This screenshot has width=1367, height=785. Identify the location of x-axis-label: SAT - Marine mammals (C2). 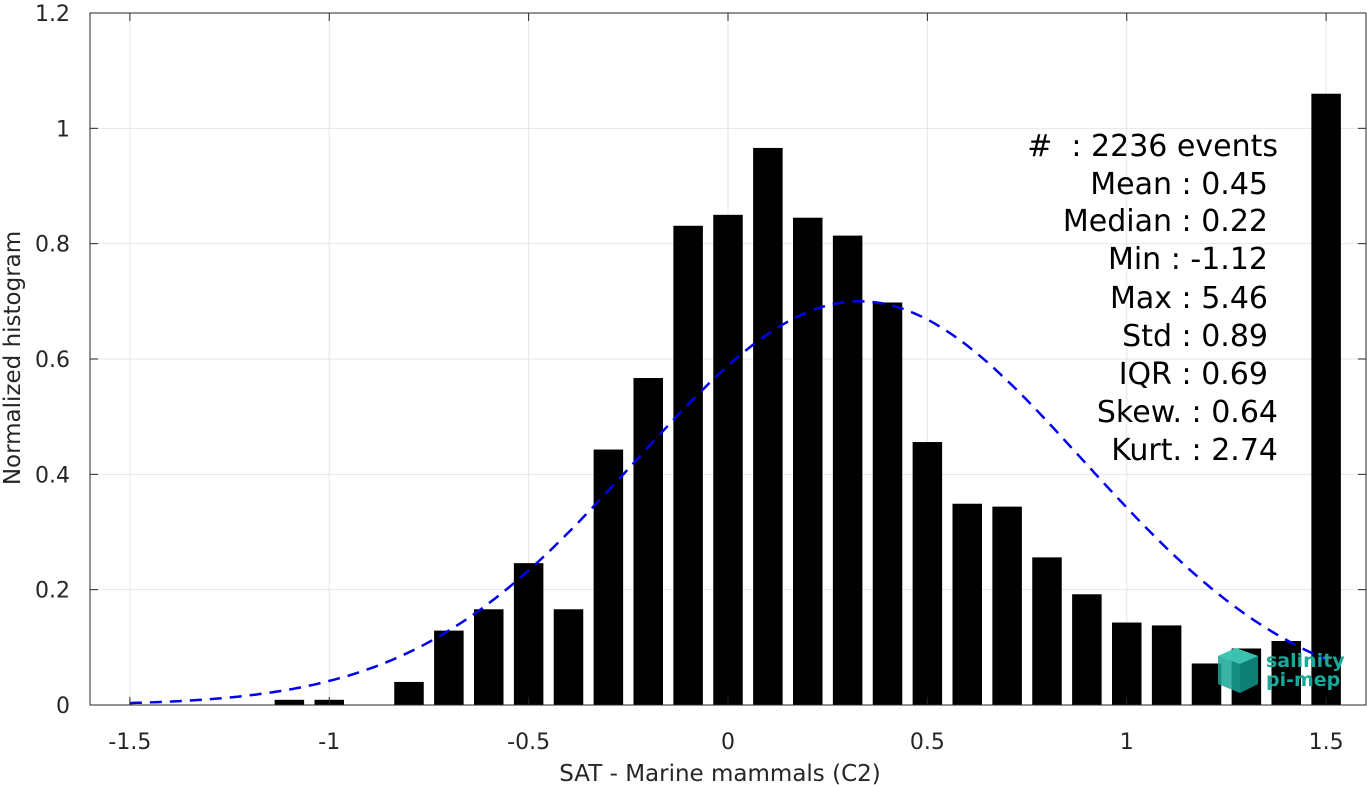
(720, 773).